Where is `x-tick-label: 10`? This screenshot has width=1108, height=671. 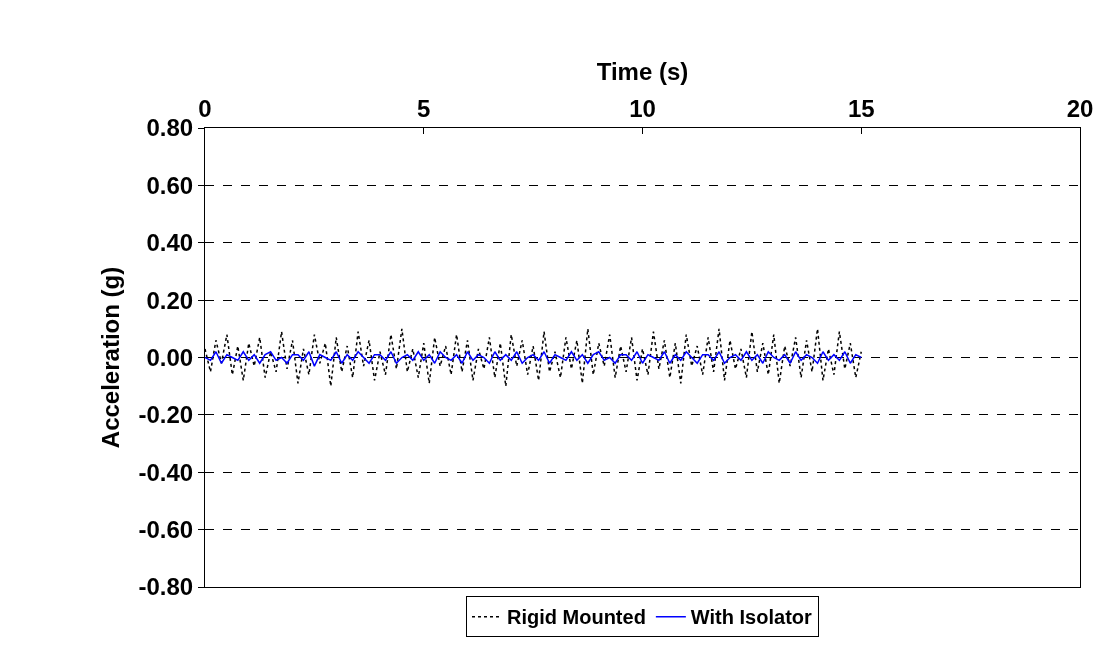 x-tick-label: 10 is located at coordinates (642, 109).